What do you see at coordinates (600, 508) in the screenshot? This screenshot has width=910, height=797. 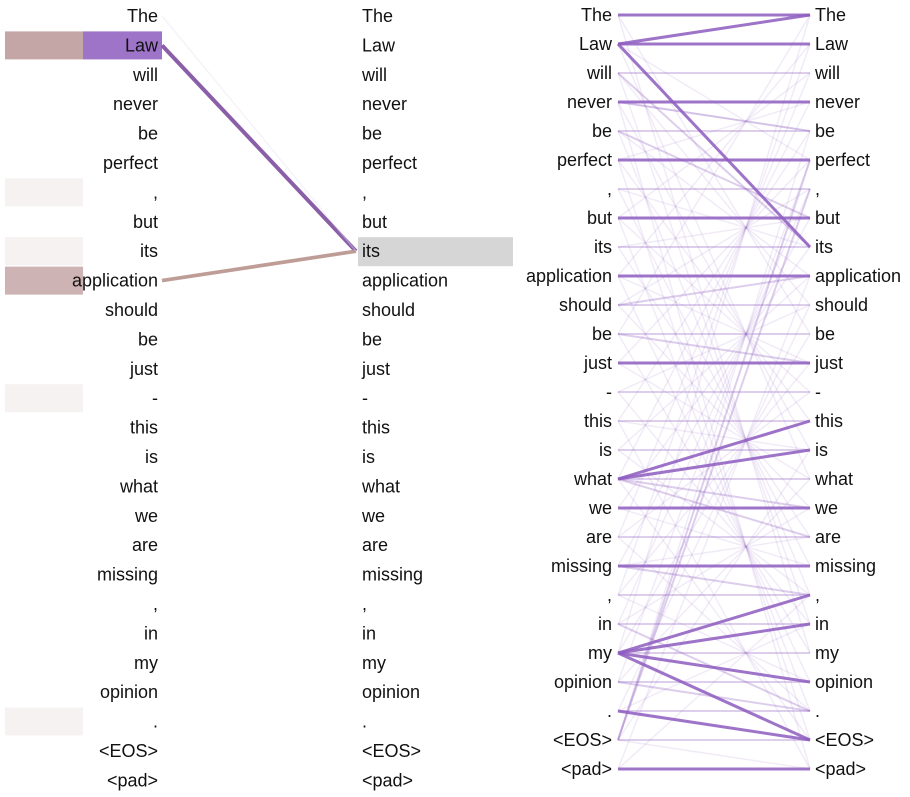 I see `right-source-token: we` at bounding box center [600, 508].